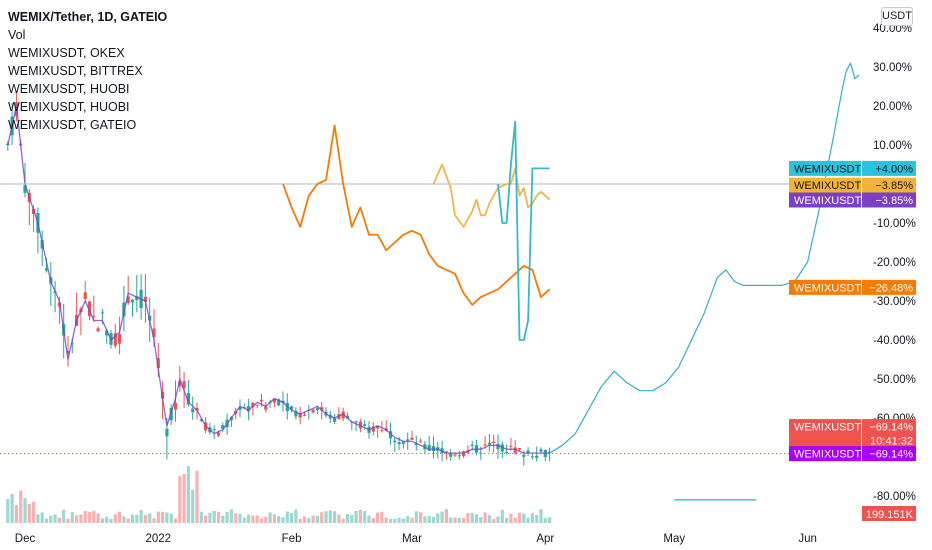 Image resolution: width=932 pixels, height=550 pixels. I want to click on comparison-series, so click(416, 230).